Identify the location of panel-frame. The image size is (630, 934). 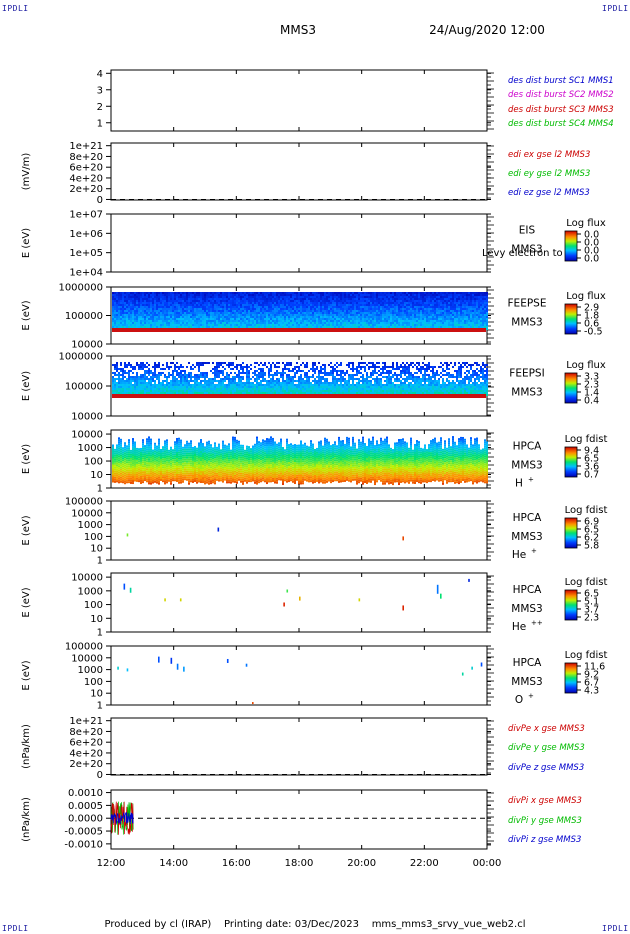
(299, 171).